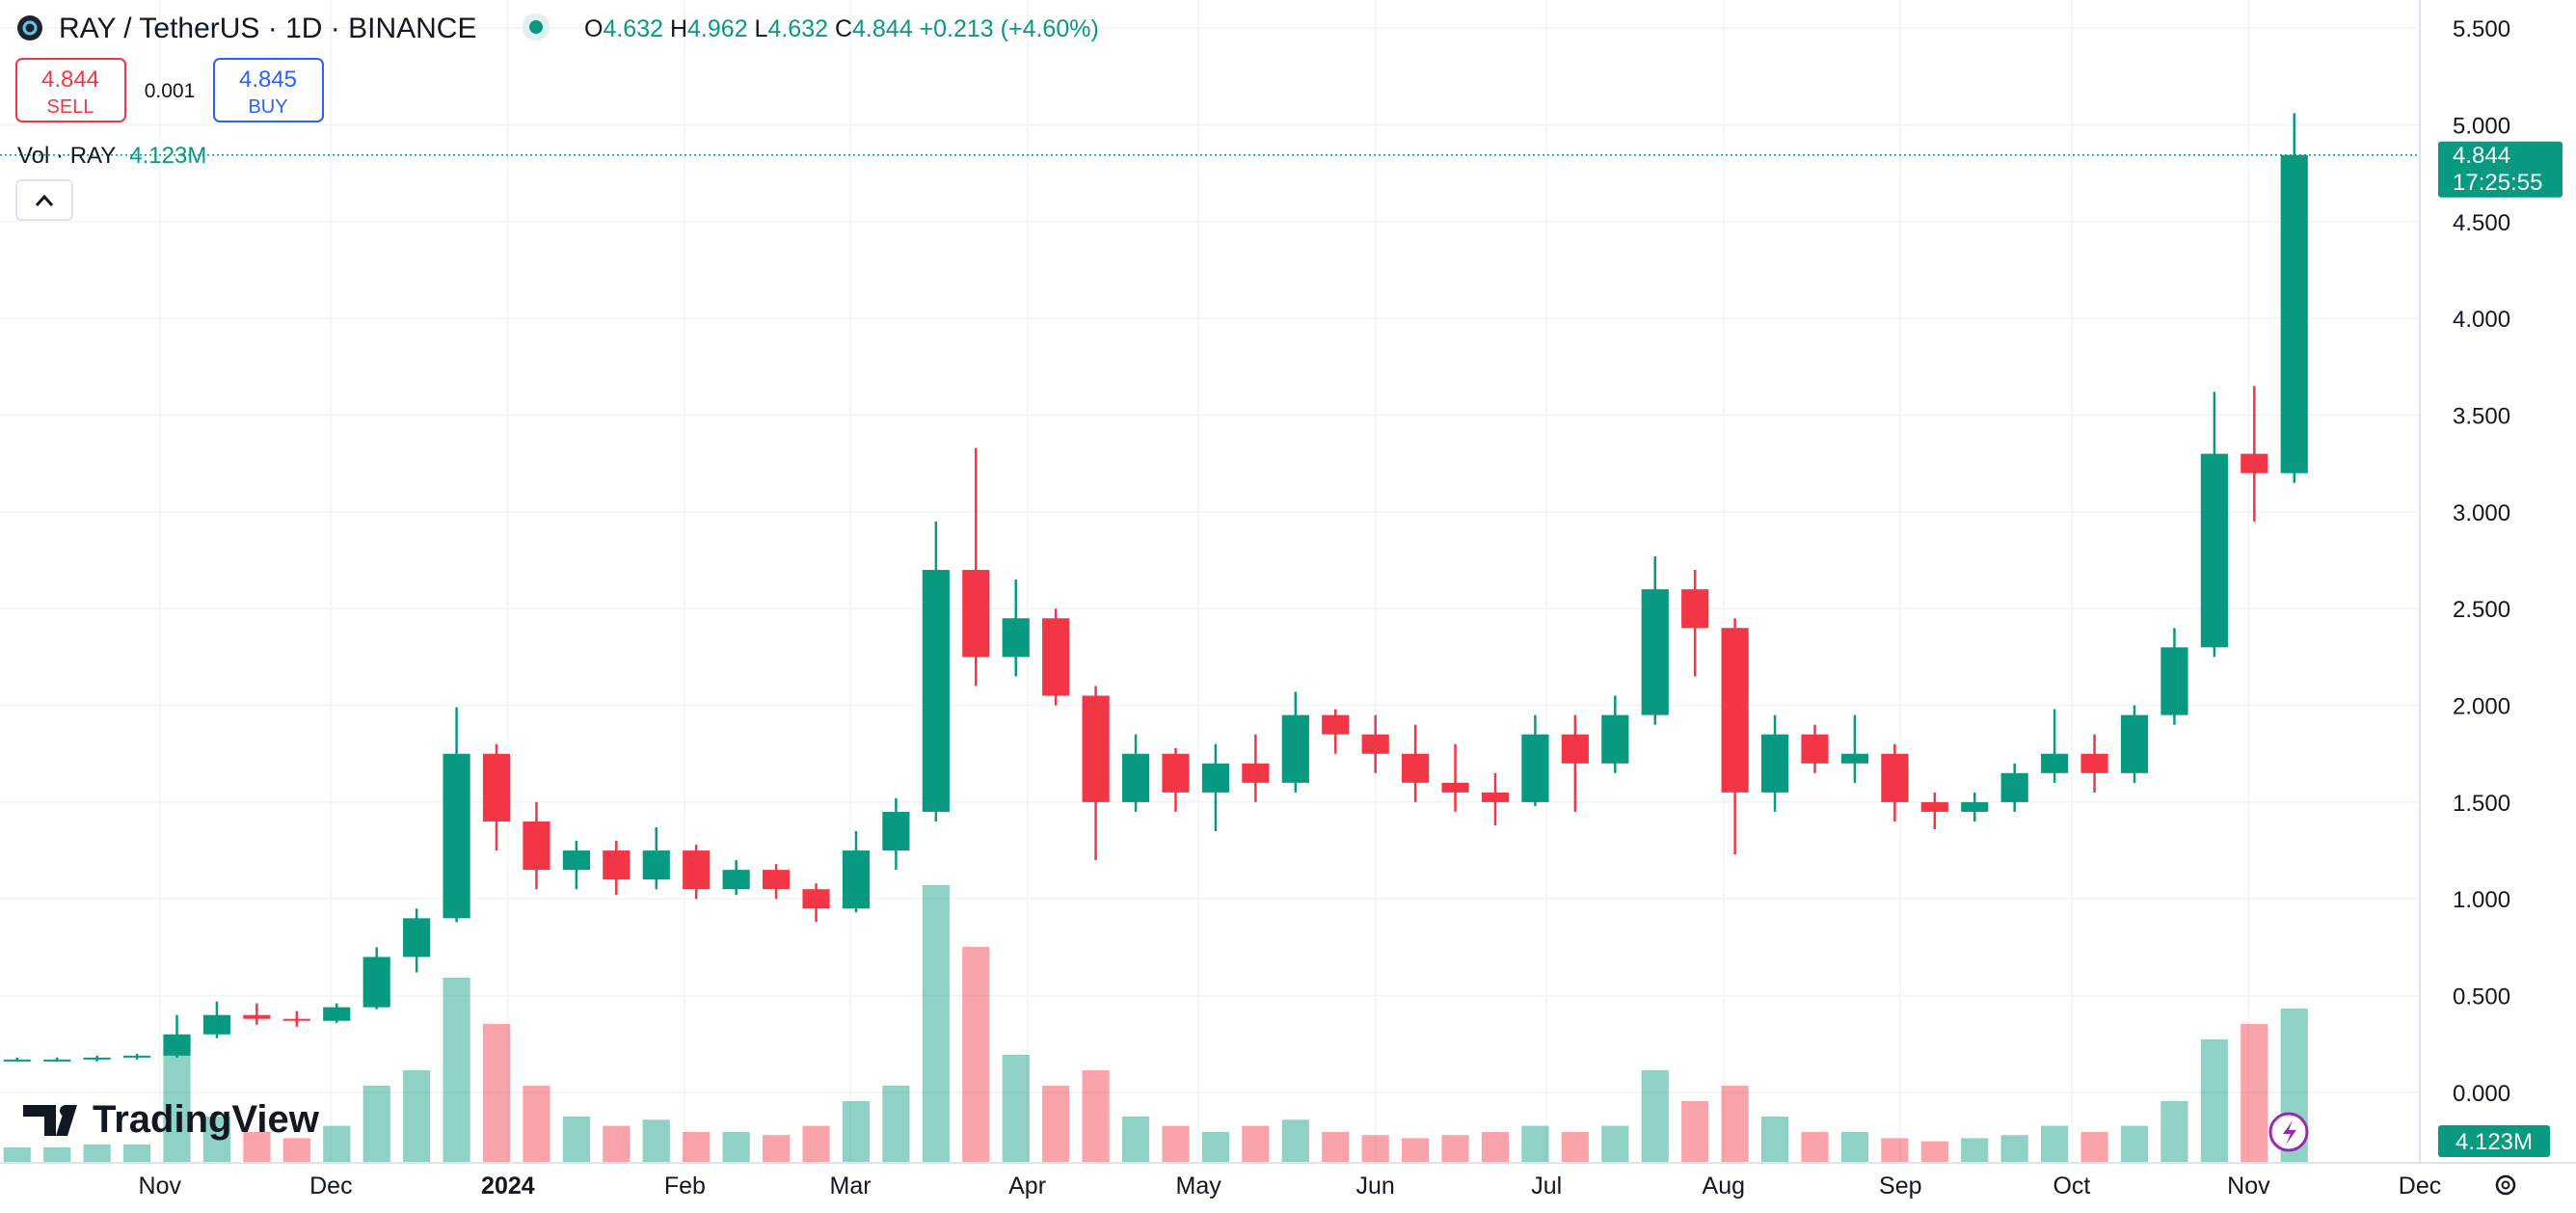 This screenshot has height=1213, width=2576. I want to click on settings-button, so click(2506, 1185).